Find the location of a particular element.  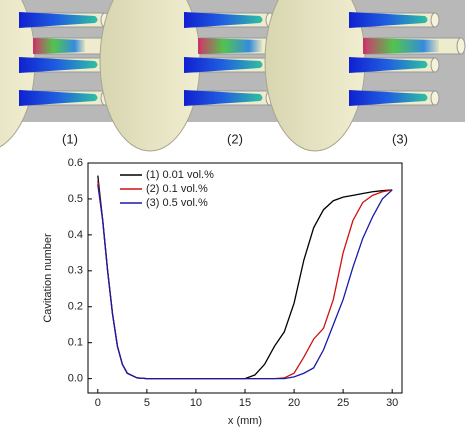

y-axis-label: Cavitation number is located at coordinates (48, 278).